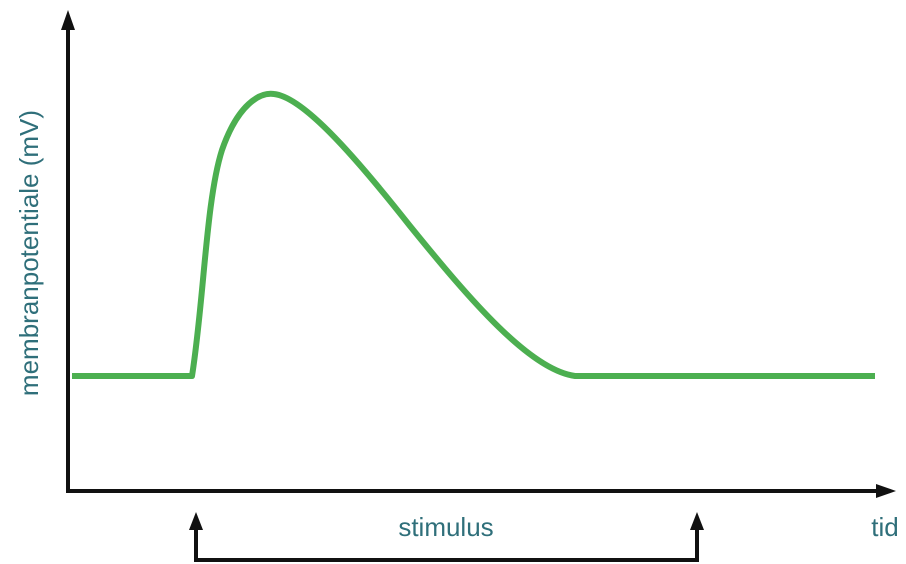 Image resolution: width=906 pixels, height=564 pixels. Describe the element at coordinates (886, 491) in the screenshot. I see `x-axis-arrow-icon` at that location.